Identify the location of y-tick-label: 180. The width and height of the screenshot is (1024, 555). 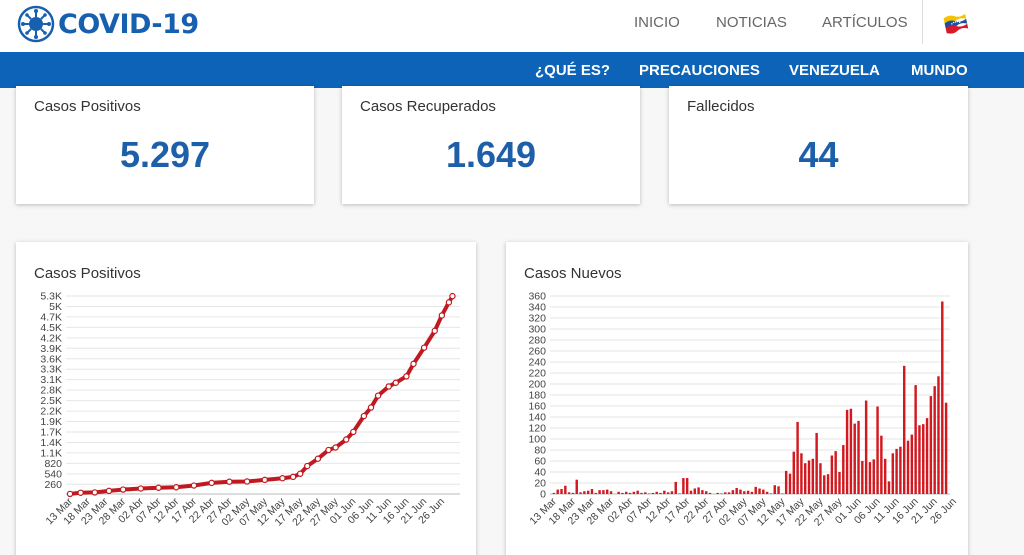
(537, 396).